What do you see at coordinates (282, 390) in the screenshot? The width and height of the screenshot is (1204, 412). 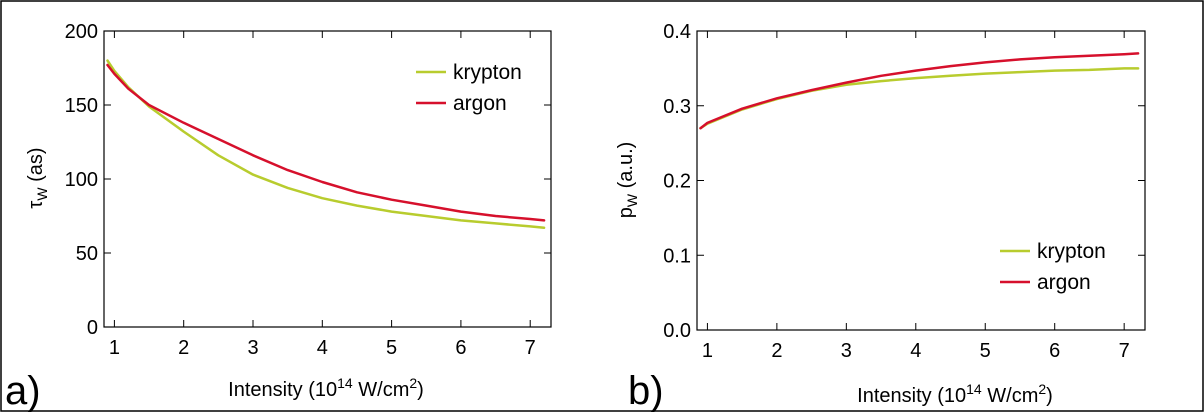 I see `panel-a-x-label-pre: Intensity (10` at bounding box center [282, 390].